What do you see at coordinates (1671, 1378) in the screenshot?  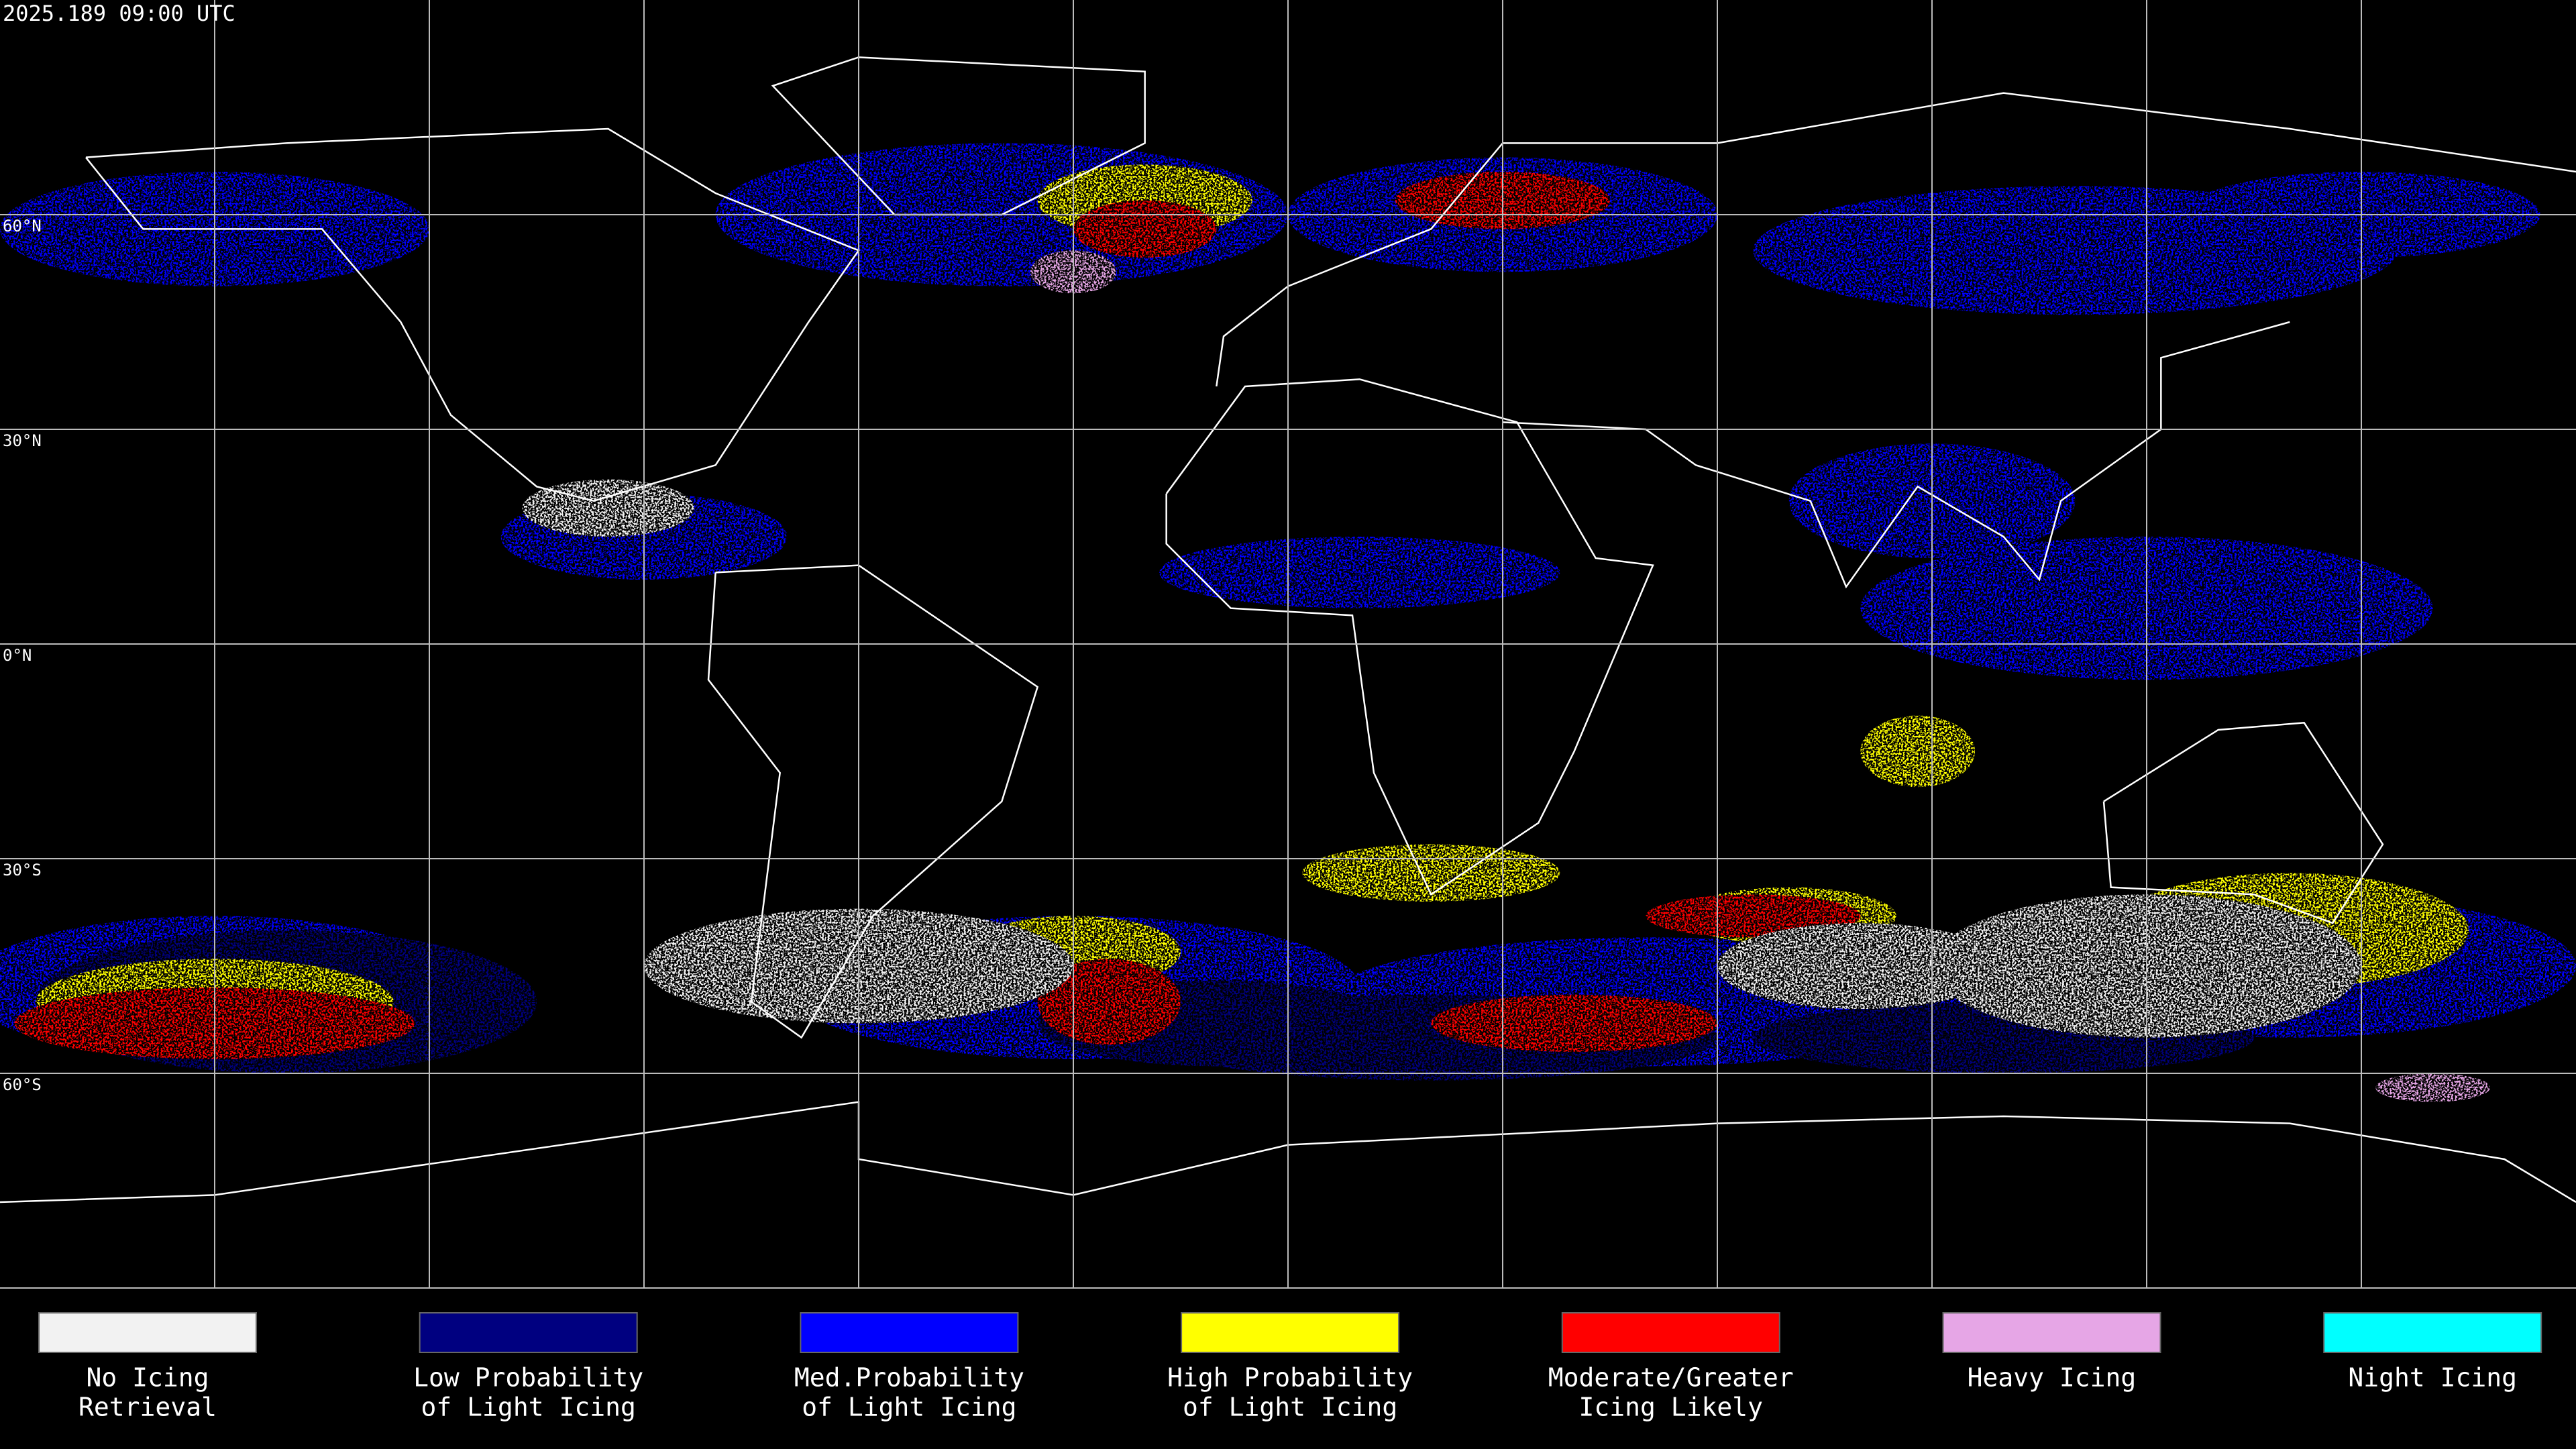 I see `legend-label: Moderate/Greater` at bounding box center [1671, 1378].